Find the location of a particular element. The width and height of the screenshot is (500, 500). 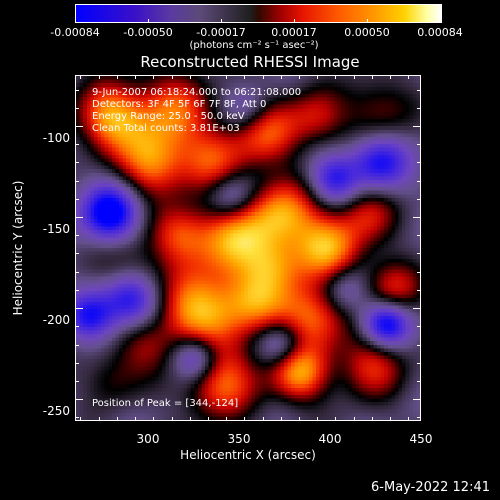

y-tick-label: -100 is located at coordinates (56, 138).